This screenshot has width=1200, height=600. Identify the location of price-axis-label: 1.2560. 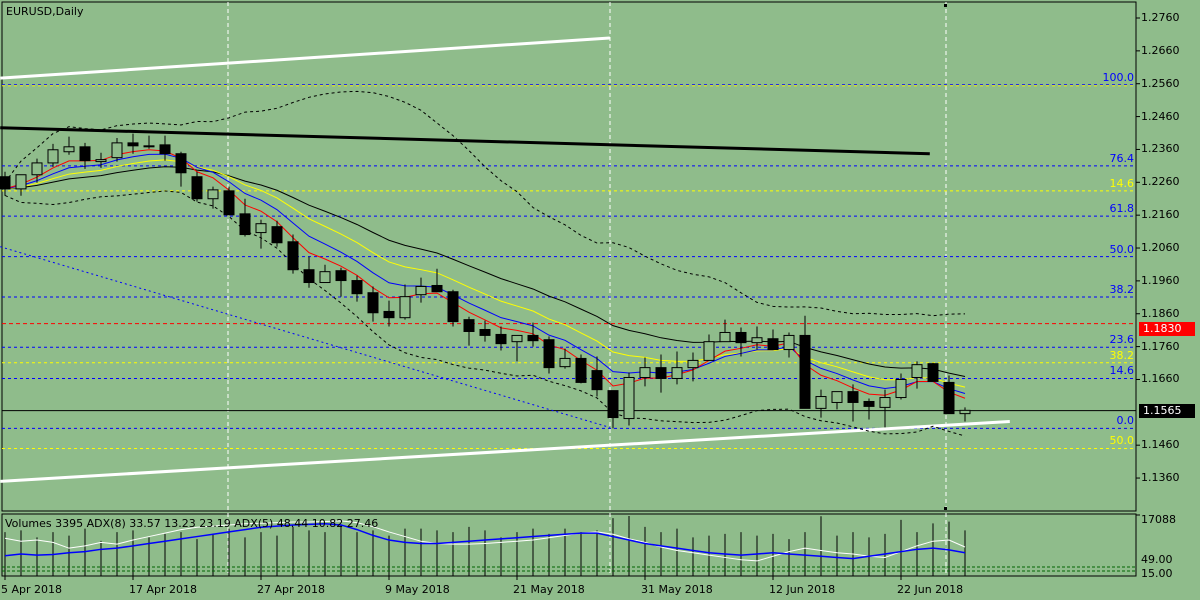
(1160, 83).